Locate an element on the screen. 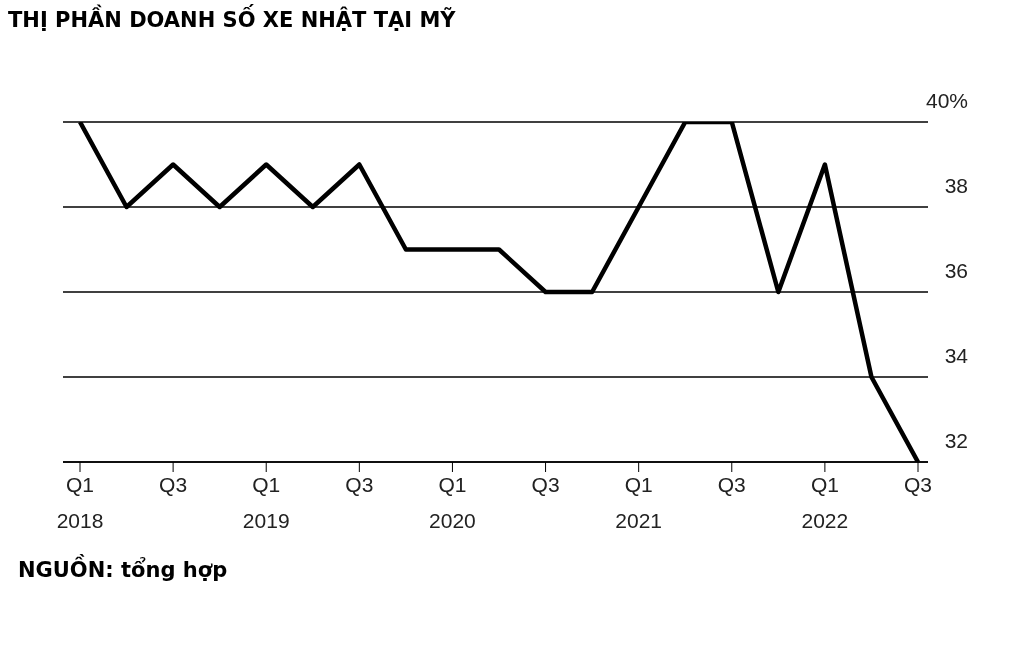 The width and height of the screenshot is (1027, 650). x-tick-label: Q1 2020 is located at coordinates (452, 502).